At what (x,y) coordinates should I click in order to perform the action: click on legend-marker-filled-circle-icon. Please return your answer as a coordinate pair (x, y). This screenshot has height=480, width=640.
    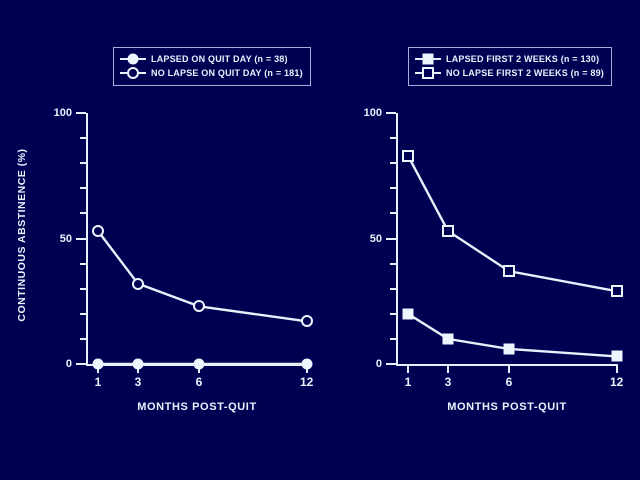
    Looking at the image, I should click on (133, 59).